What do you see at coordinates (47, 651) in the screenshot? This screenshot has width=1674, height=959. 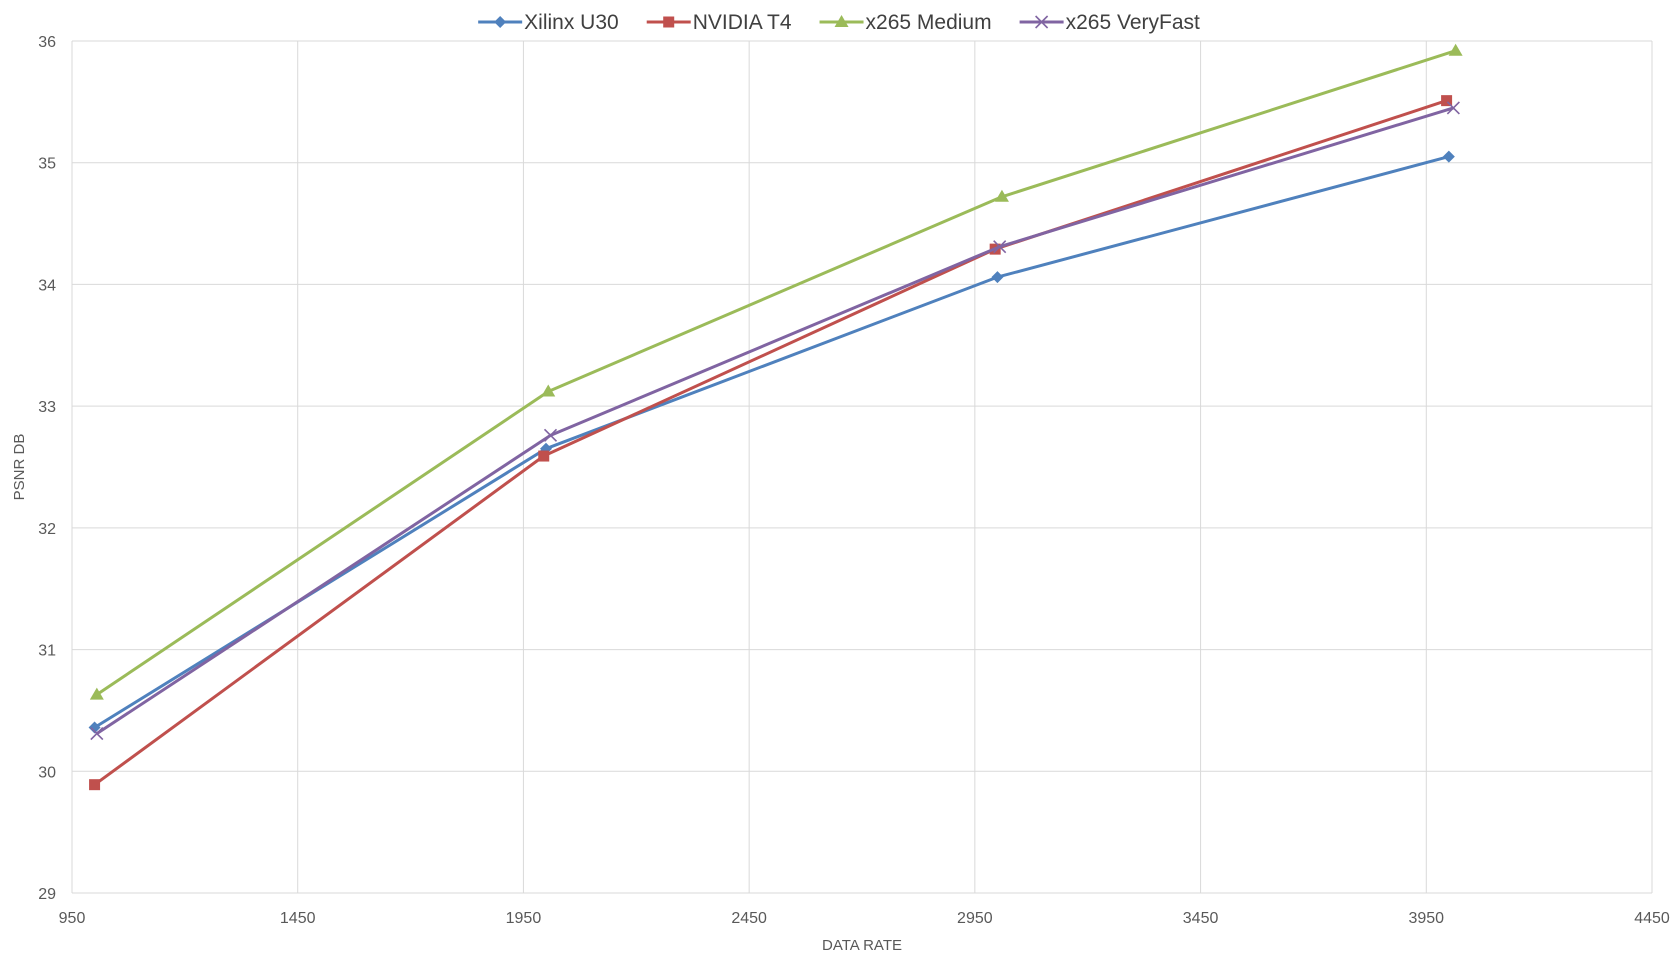 I see `y-tick-label: 31` at bounding box center [47, 651].